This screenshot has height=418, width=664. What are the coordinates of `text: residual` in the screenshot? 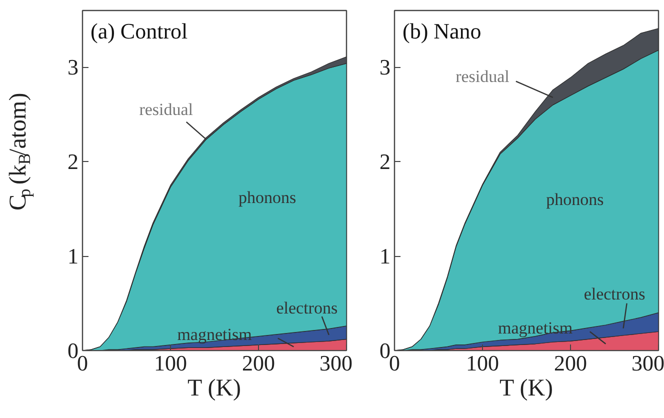 It's located at (483, 76).